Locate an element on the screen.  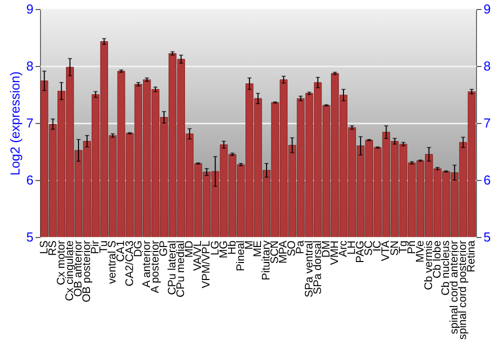
y-tick-label: 9 is located at coordinates (30, 9).